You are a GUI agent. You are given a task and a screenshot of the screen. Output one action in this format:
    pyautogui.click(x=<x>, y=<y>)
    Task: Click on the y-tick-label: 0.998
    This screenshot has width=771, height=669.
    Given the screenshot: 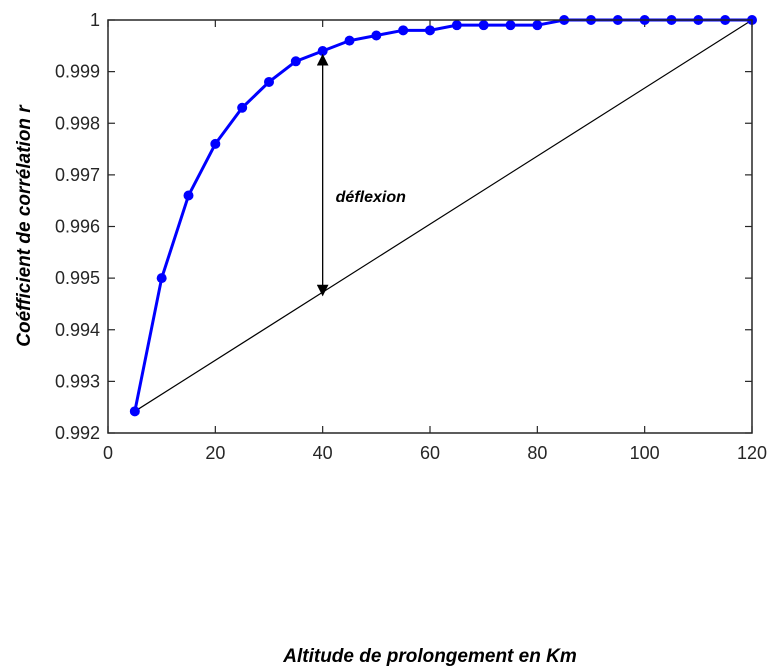 What is the action you would take?
    pyautogui.click(x=77, y=123)
    